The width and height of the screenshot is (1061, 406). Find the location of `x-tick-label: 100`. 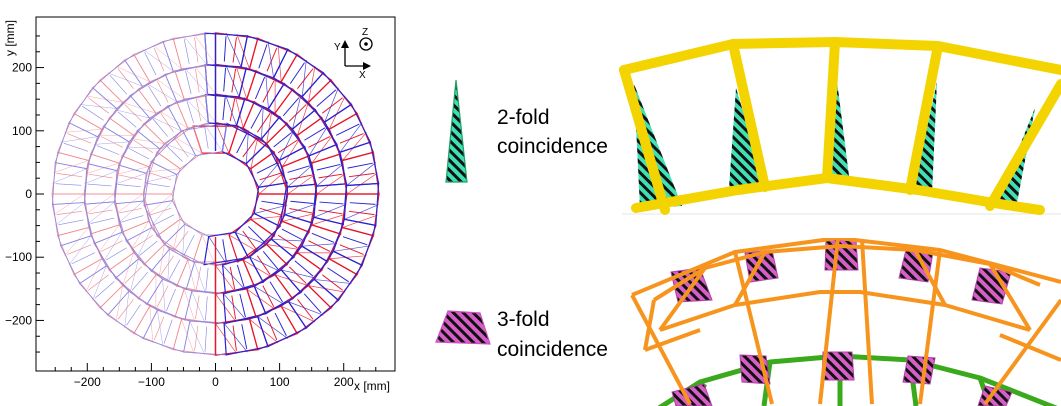

x-tick-label: 100 is located at coordinates (280, 382).